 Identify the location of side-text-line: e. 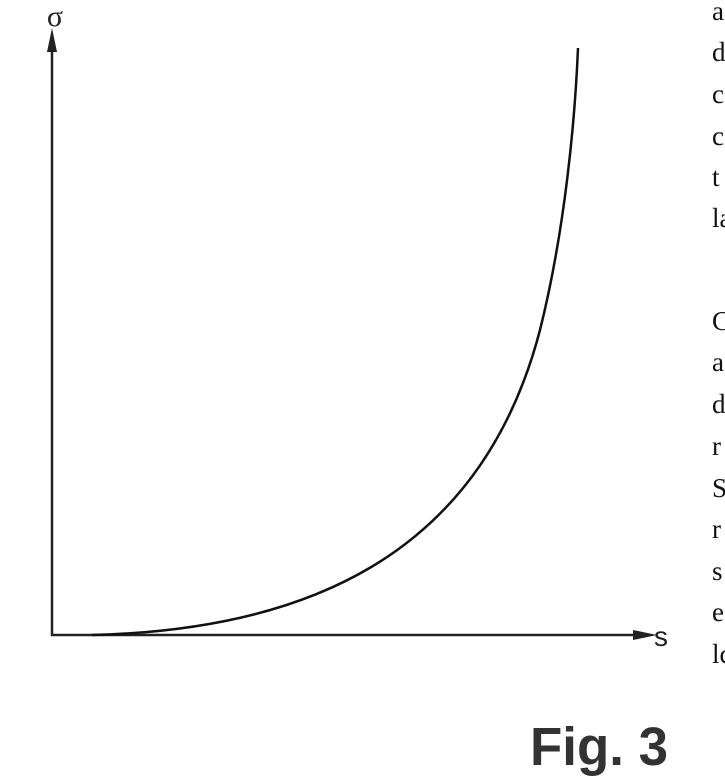
(718, 612).